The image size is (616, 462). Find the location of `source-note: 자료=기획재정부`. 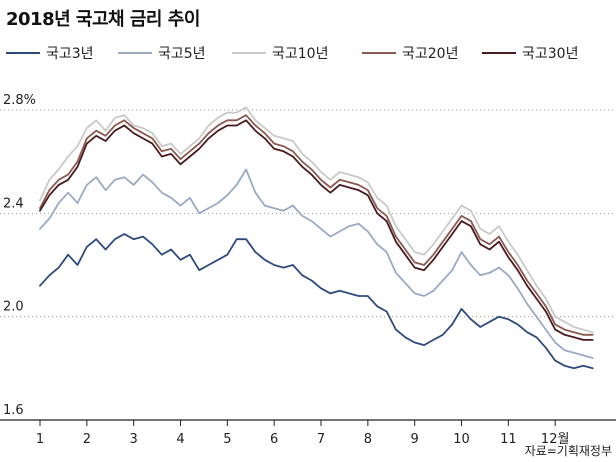

source-note: 자료=기획재정부 is located at coordinates (568, 451).